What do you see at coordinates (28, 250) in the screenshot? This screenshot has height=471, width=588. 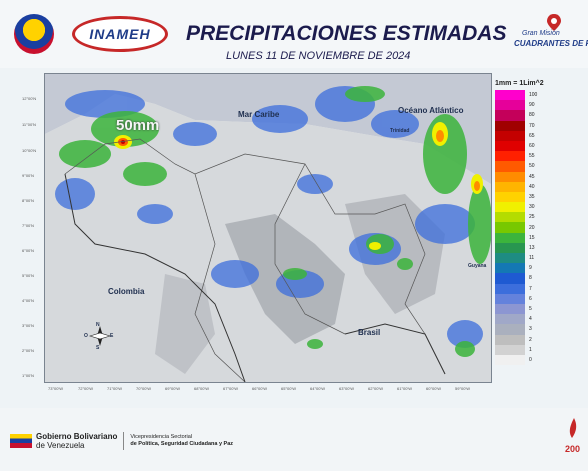 I see `lat-tick: 6°00'N` at bounding box center [28, 250].